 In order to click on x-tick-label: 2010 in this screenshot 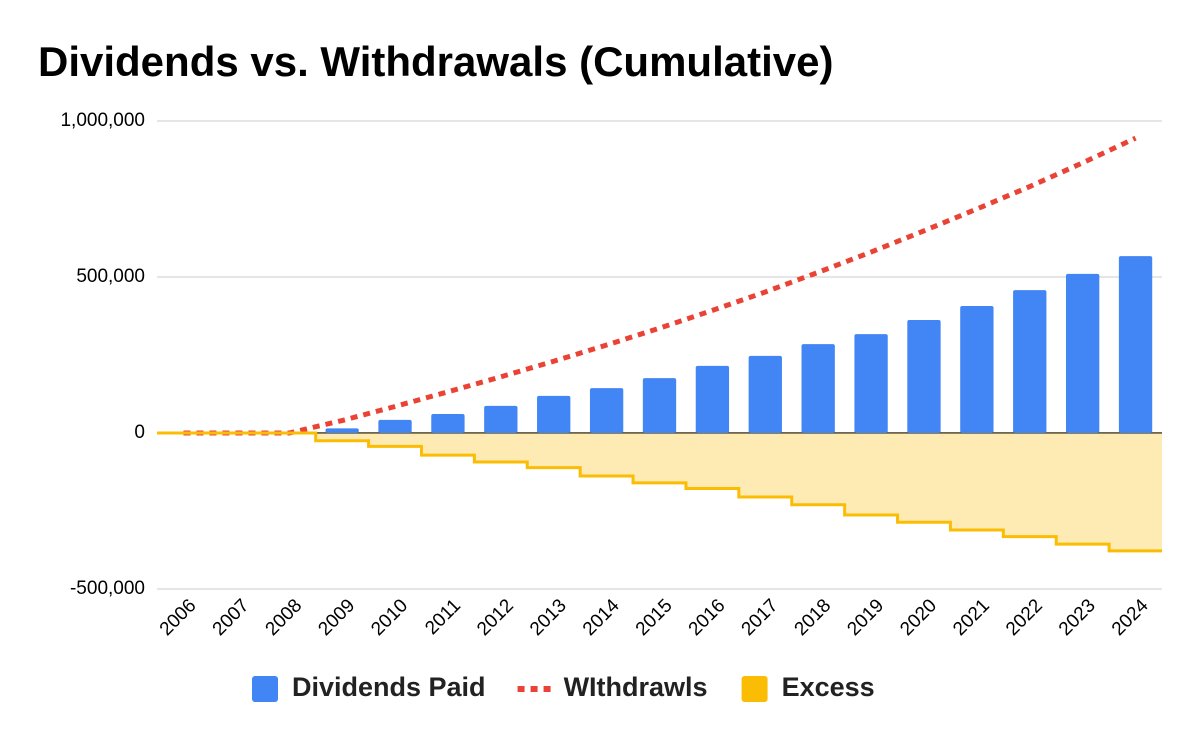, I will do `click(389, 617)`.